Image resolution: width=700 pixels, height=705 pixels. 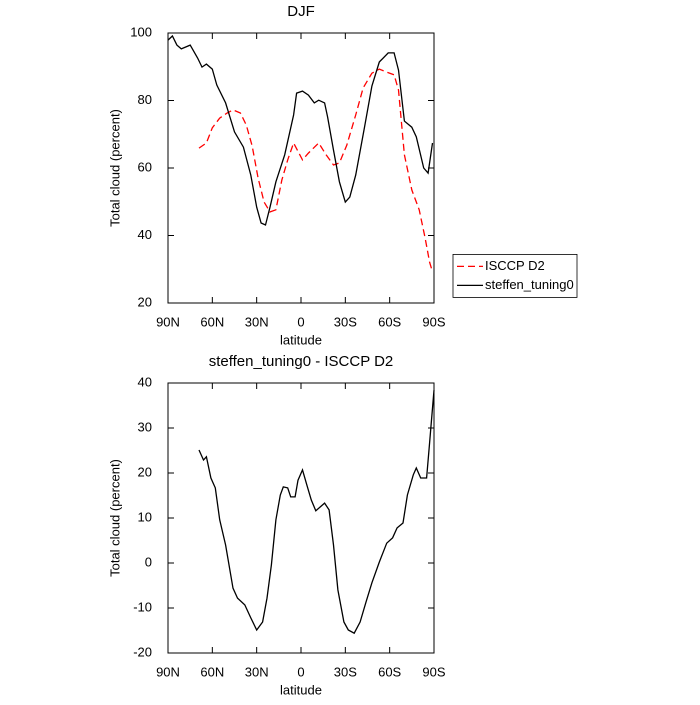 I want to click on chart-title: steffen_tuning0 - ISCCP D2, so click(x=301, y=361).